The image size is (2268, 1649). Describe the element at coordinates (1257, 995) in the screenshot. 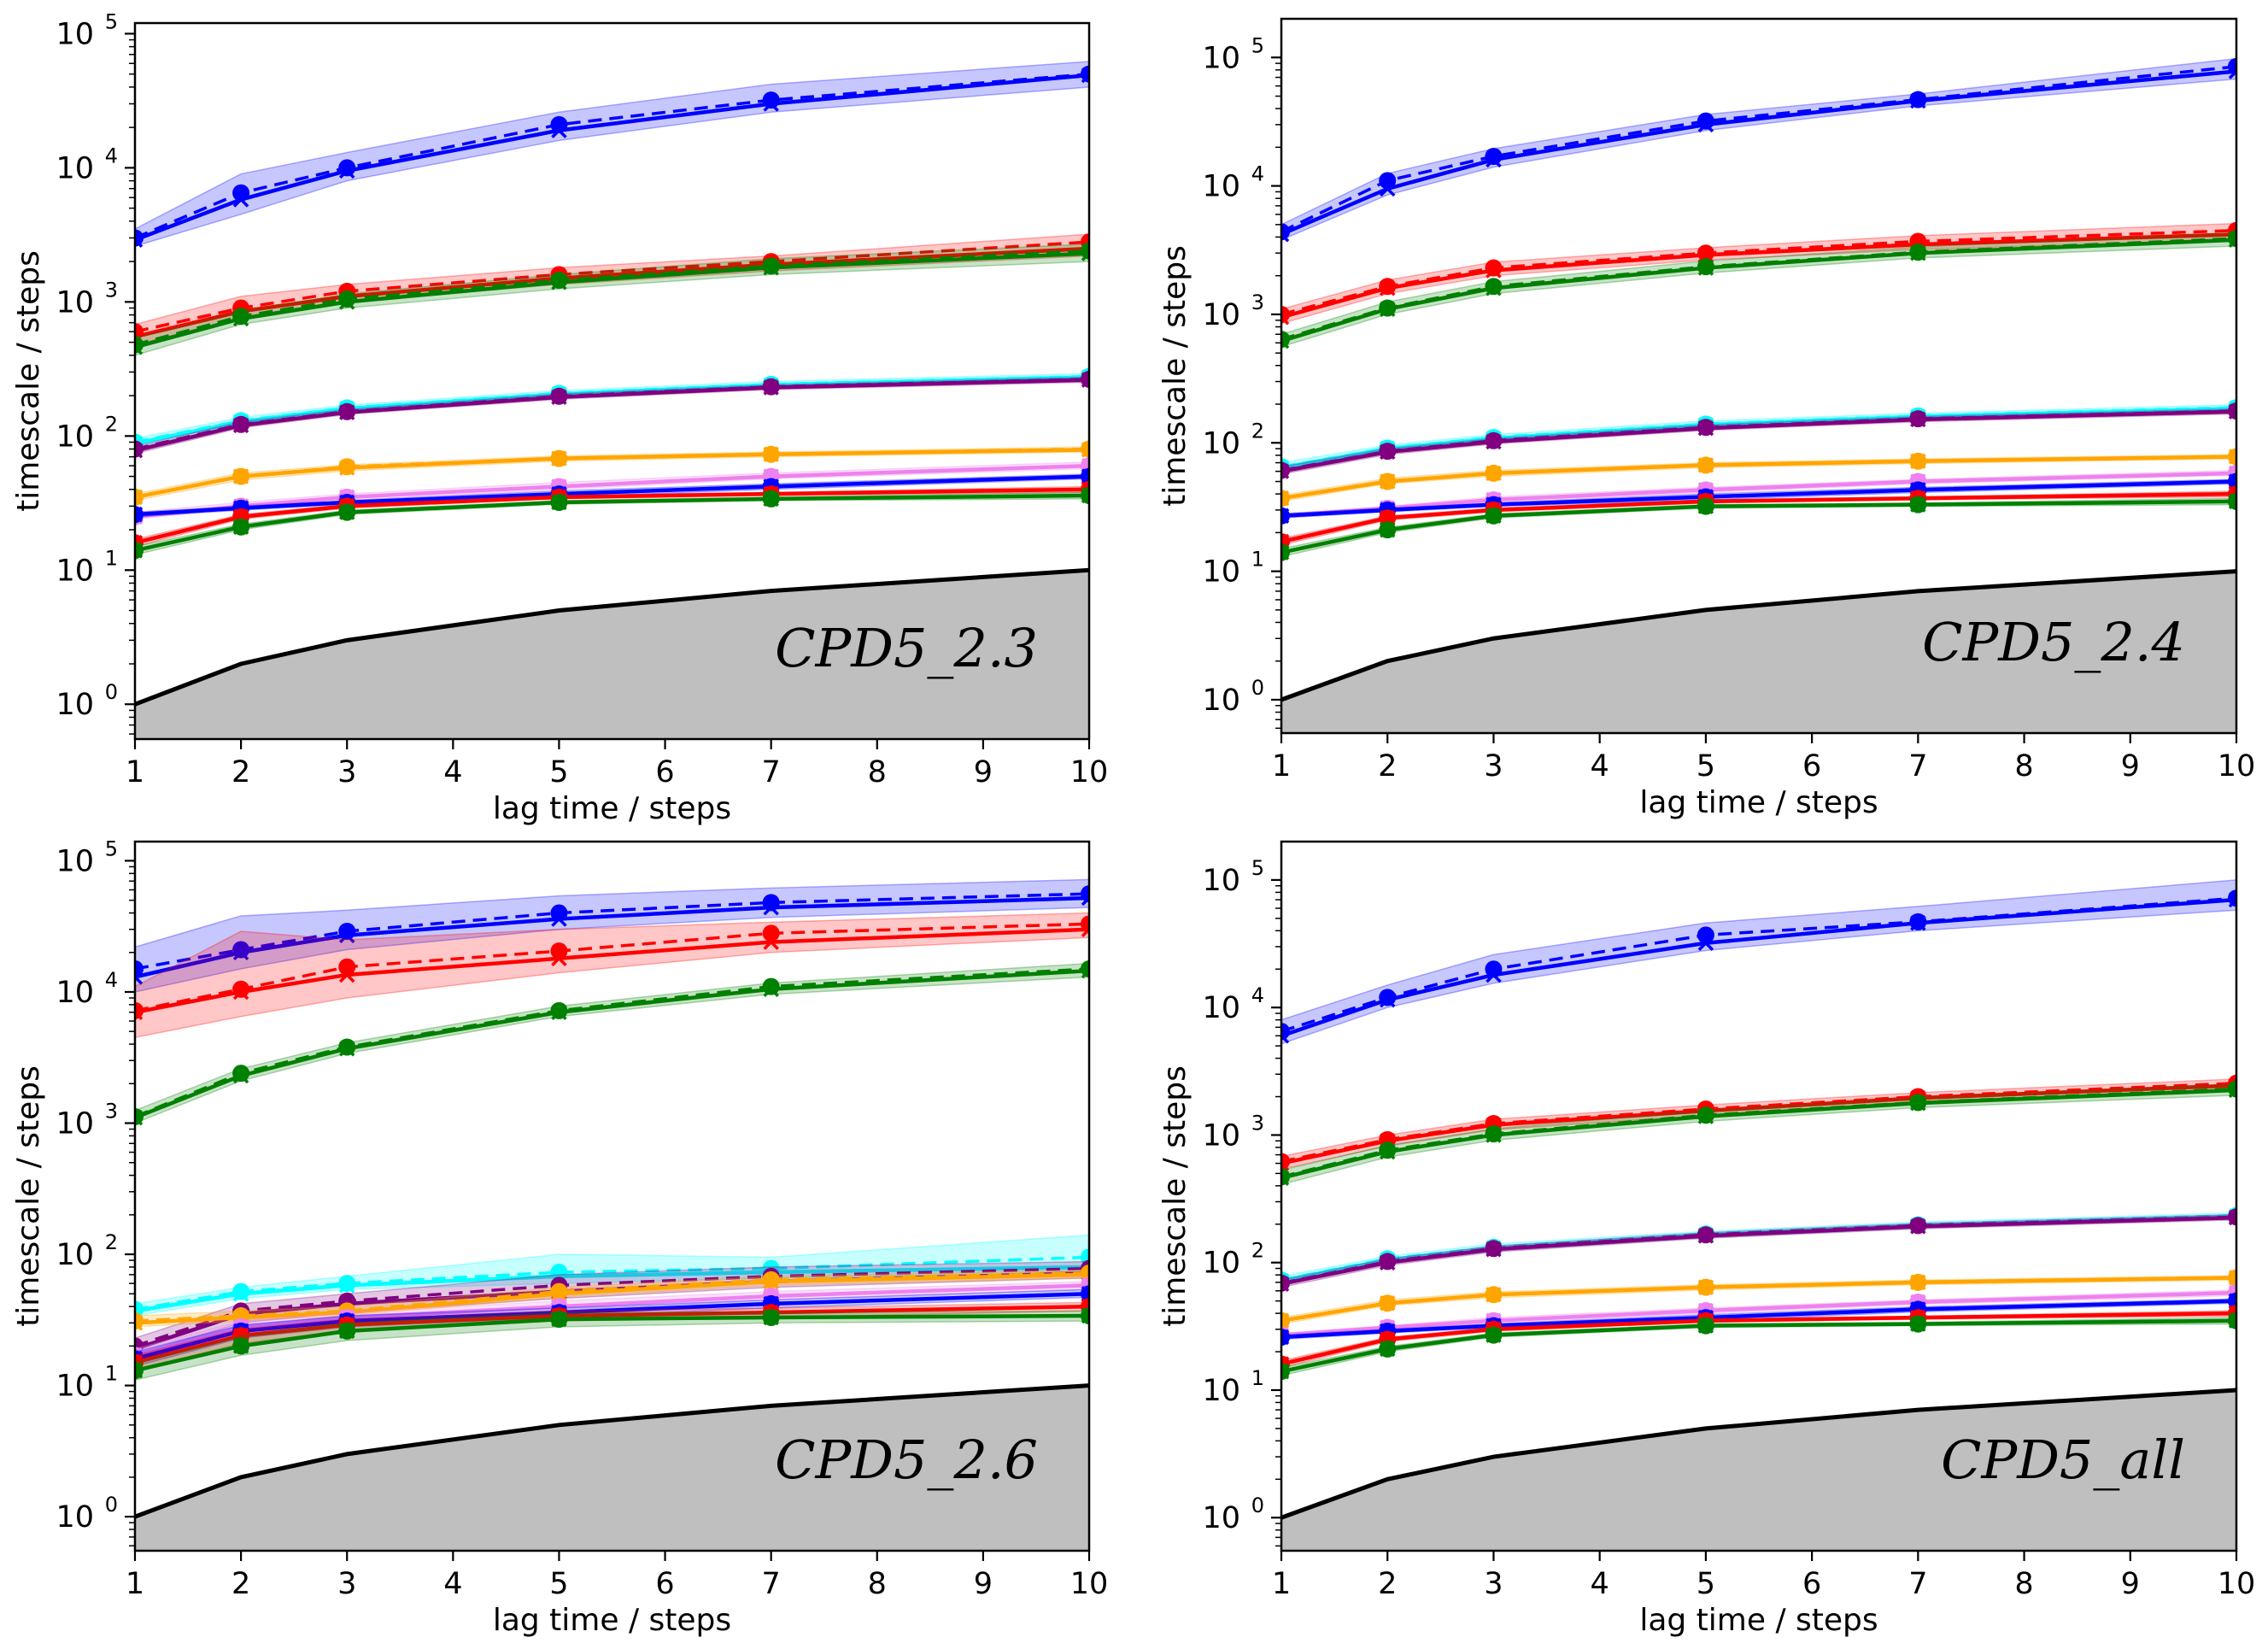

I see `y-tick-exponent: 4` at that location.